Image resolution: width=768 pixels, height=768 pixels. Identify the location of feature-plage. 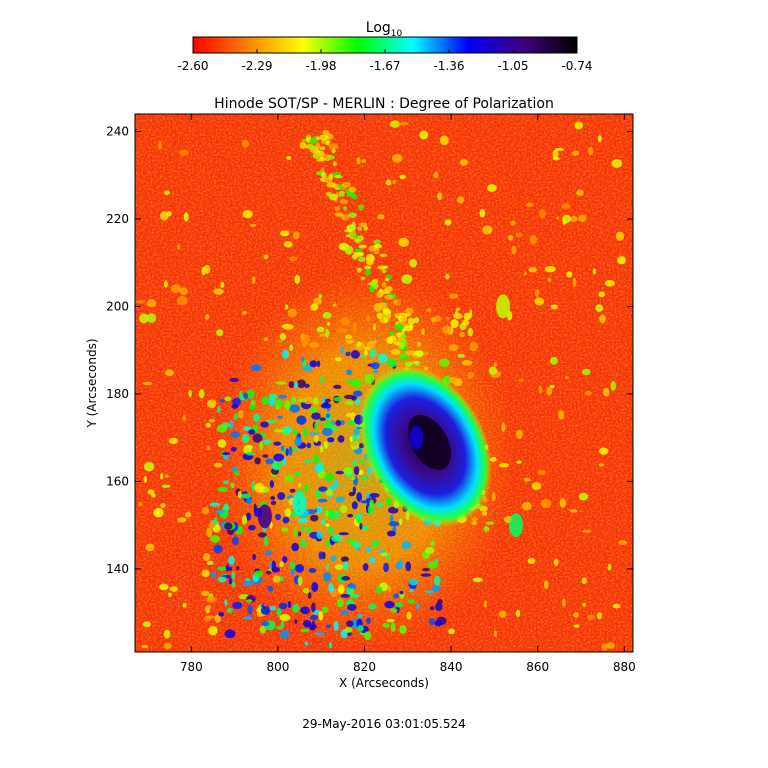
(299, 503).